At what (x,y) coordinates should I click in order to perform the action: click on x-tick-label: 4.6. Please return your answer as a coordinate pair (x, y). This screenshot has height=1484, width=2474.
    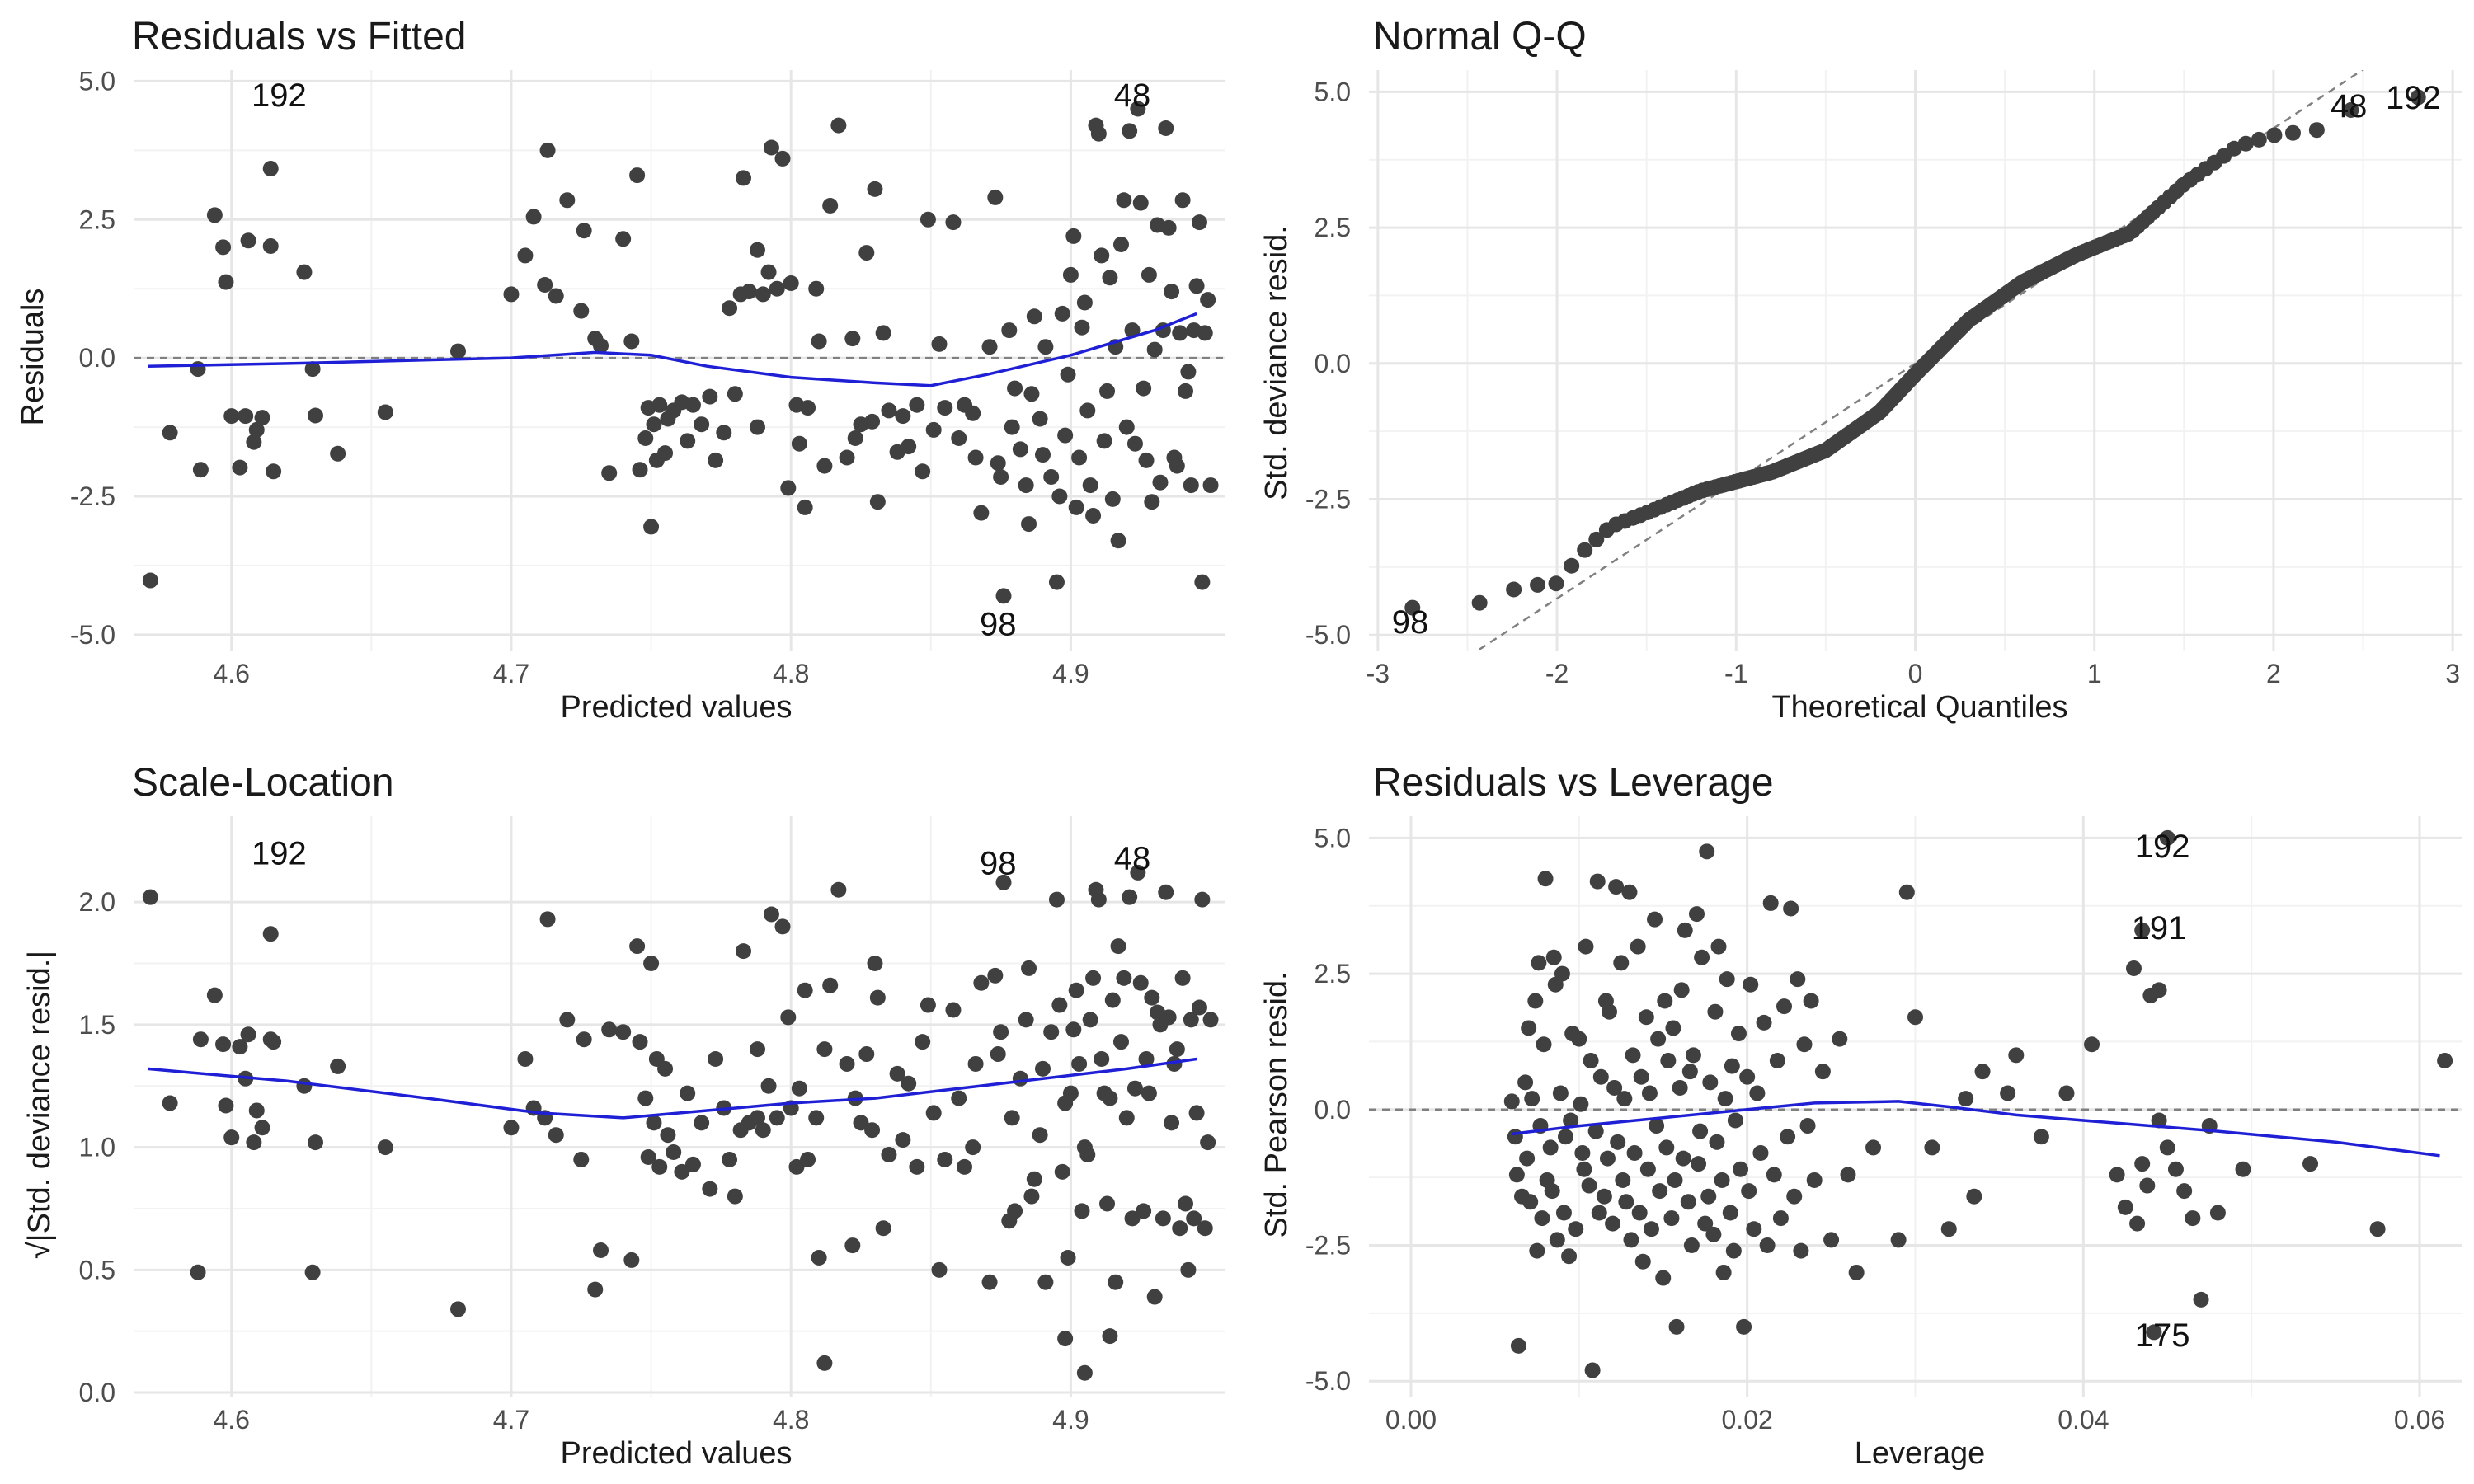
    Looking at the image, I should click on (231, 1420).